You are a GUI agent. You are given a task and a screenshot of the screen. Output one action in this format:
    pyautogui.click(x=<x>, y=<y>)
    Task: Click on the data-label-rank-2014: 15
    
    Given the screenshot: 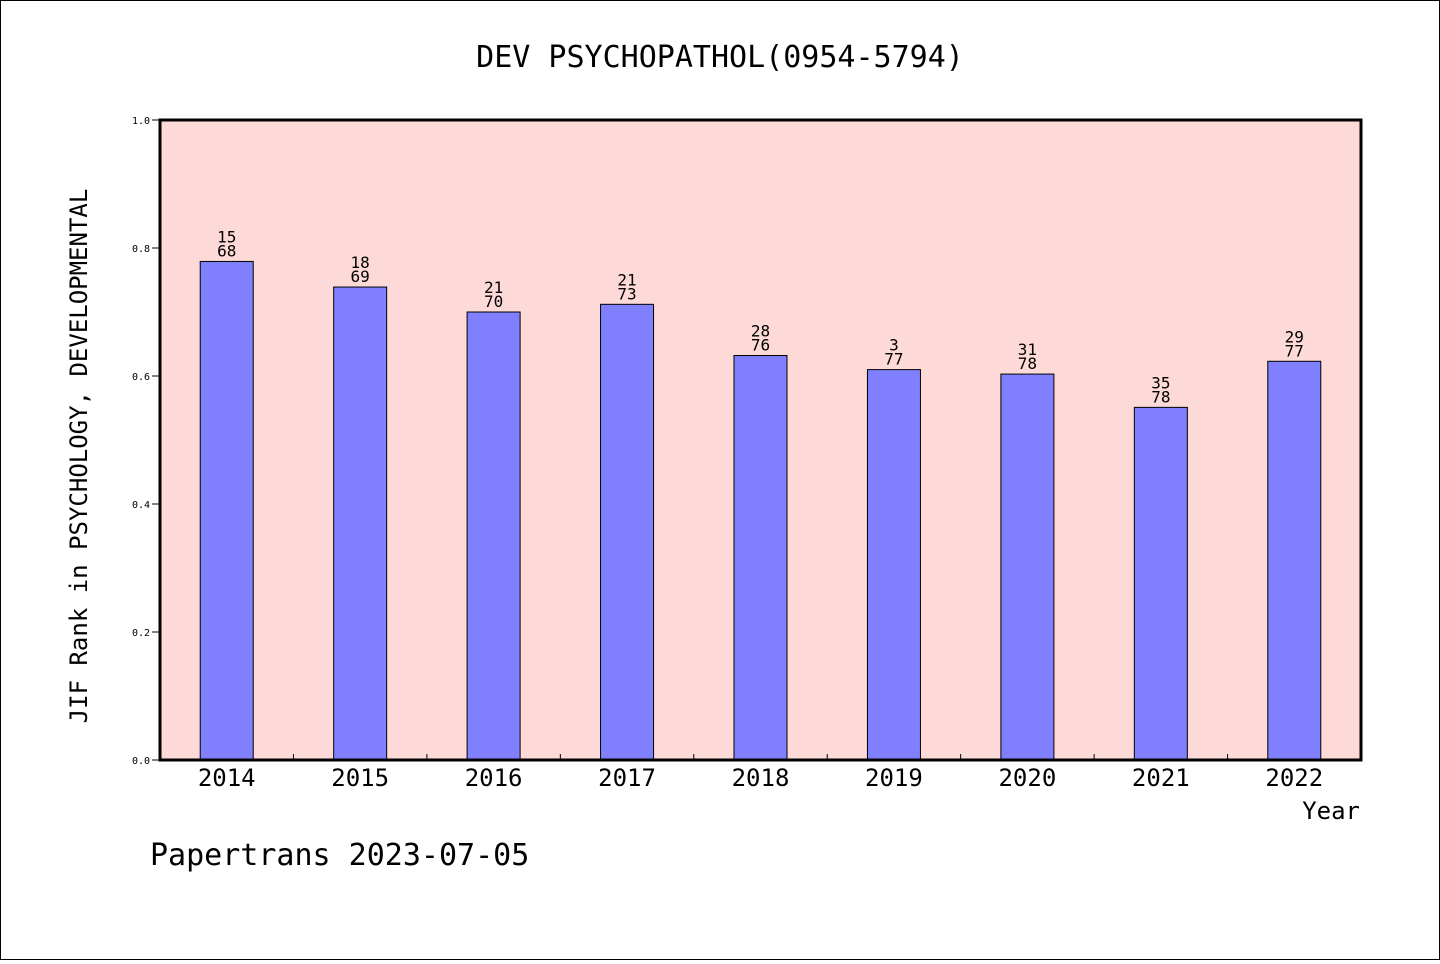 What is the action you would take?
    pyautogui.click(x=226, y=236)
    